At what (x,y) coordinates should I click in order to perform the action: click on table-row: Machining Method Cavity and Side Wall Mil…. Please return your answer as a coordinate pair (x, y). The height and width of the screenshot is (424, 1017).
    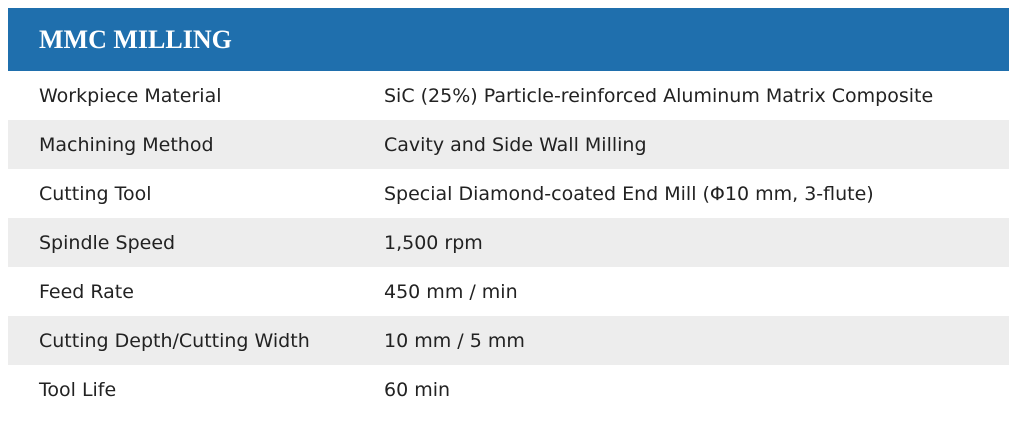
    Looking at the image, I should click on (508, 144).